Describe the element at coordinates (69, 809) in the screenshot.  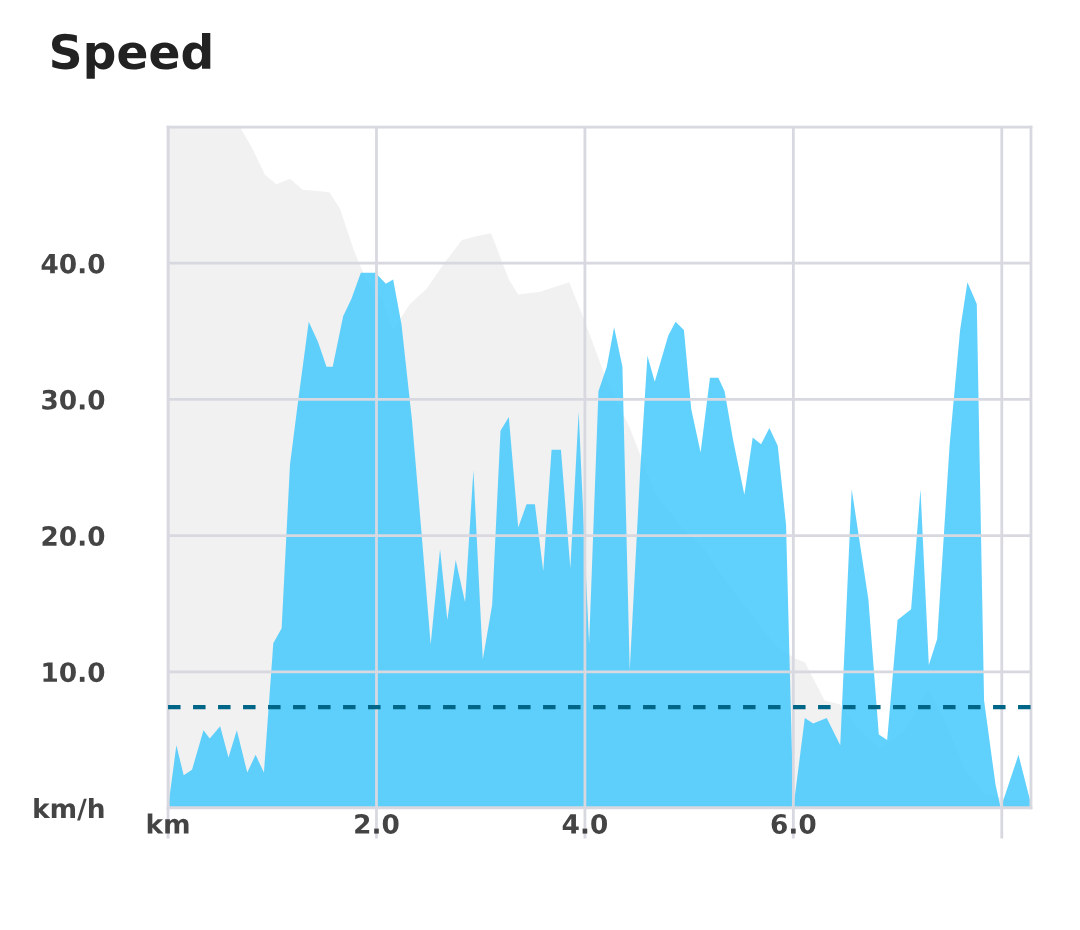
I see `y-tick-label: km/h` at that location.